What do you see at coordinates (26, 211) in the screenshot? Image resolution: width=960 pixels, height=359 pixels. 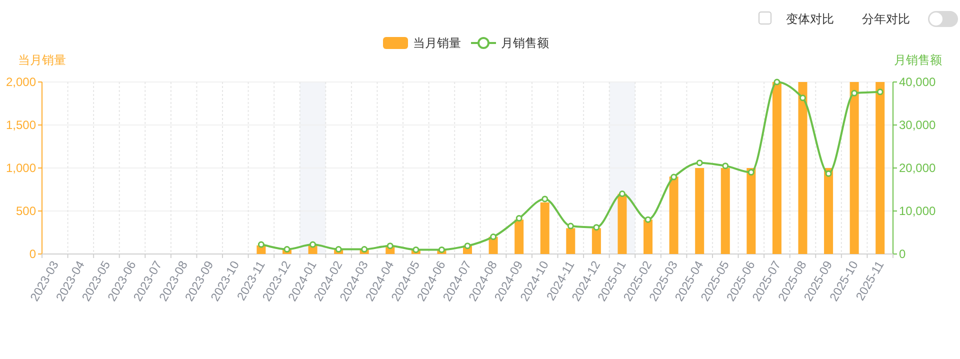 I see `y-tick-label: 500` at bounding box center [26, 211].